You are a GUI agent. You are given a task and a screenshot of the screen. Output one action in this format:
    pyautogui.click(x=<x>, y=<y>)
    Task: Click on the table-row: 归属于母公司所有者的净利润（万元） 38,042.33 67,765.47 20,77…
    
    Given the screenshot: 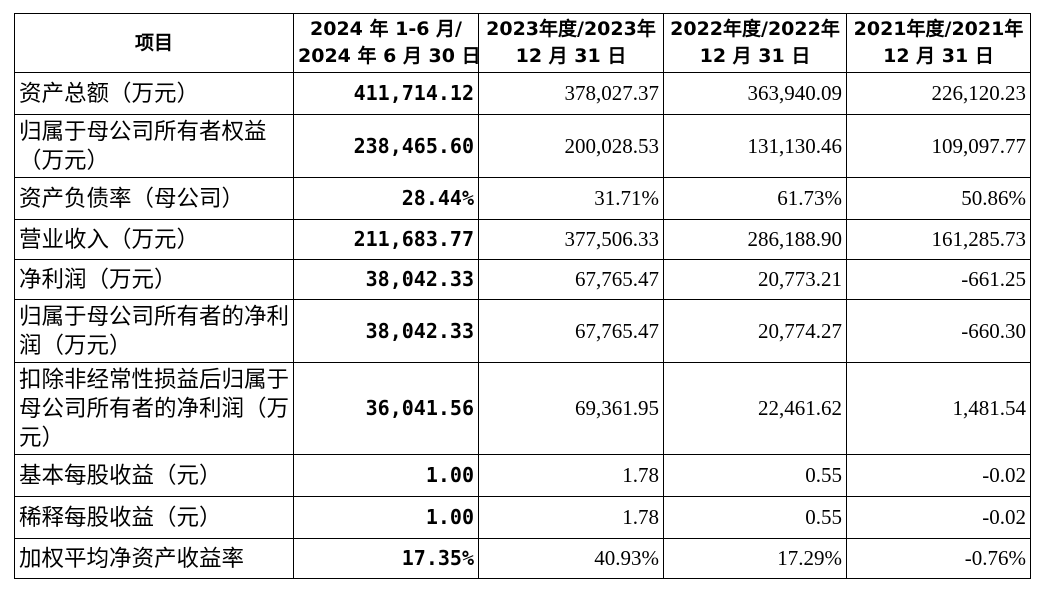 What is the action you would take?
    pyautogui.click(x=522, y=331)
    